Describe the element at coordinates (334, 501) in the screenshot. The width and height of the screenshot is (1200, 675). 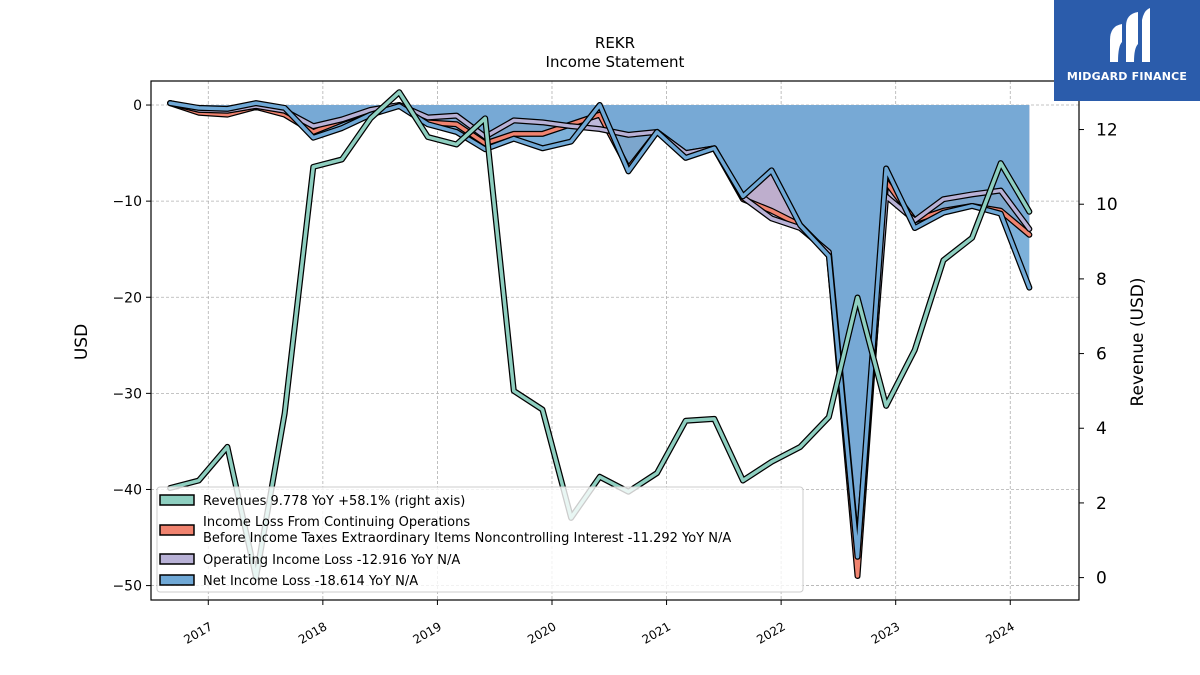
I see `revenues-legend-label: Revenues 9.778 YoY +58.1% (right axis)` at that location.